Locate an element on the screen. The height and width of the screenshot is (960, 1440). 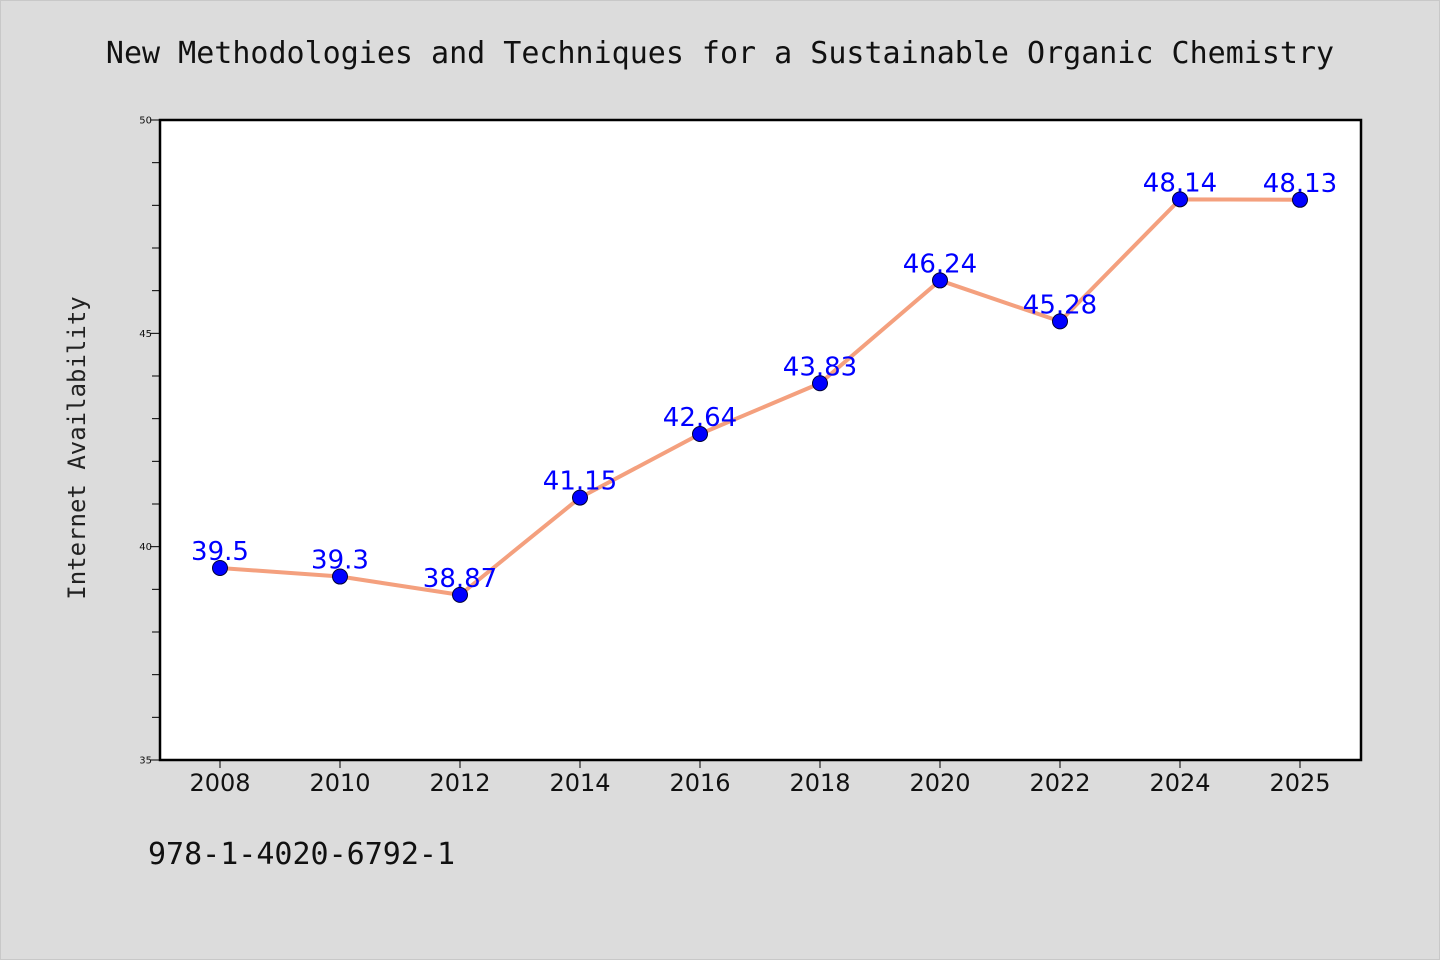
x-tick-label: 2010 is located at coordinates (339, 783).